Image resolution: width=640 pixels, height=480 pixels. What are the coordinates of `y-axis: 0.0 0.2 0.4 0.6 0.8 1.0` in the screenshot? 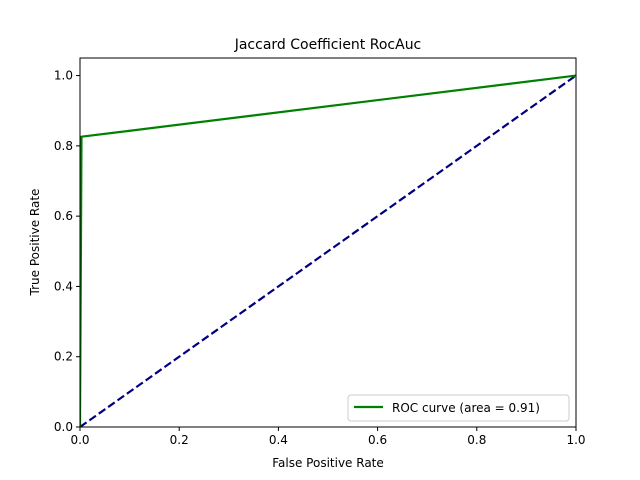 It's located at (67, 251).